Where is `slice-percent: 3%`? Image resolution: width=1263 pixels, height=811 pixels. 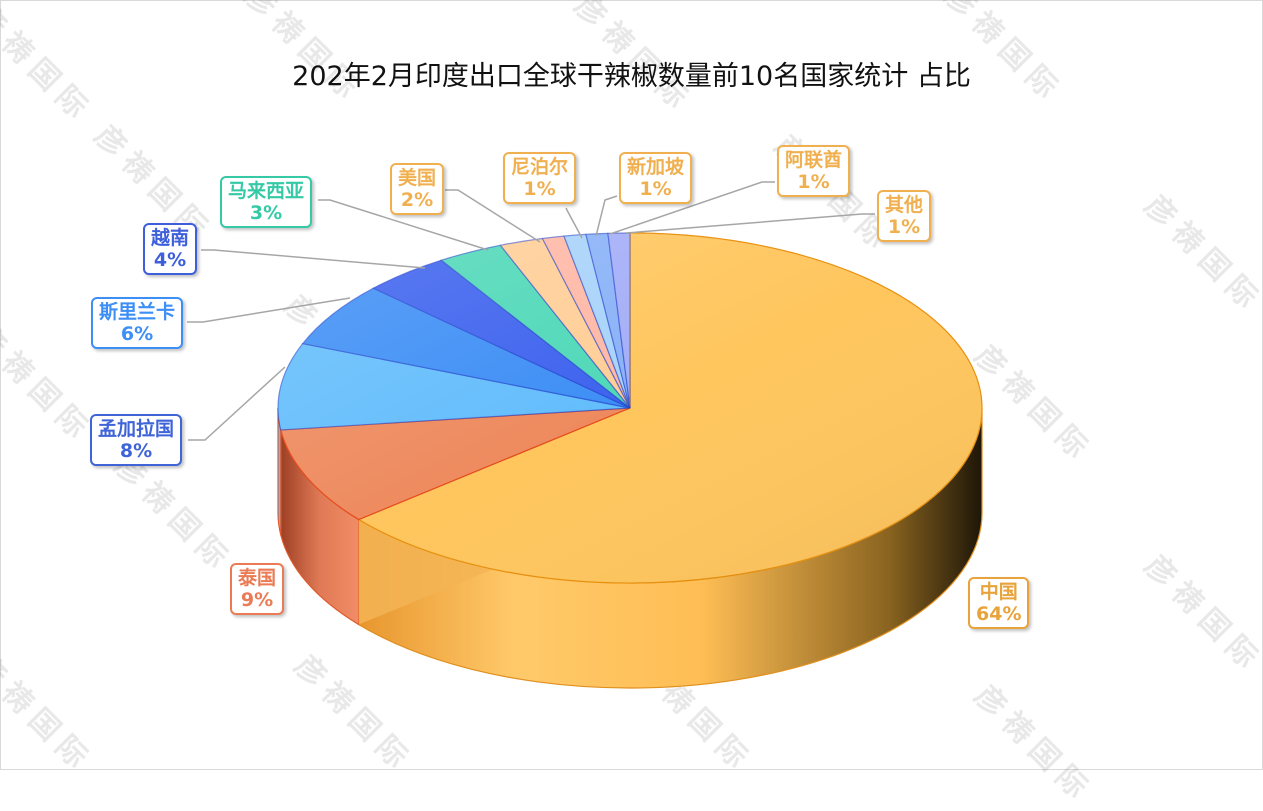 slice-percent: 3% is located at coordinates (266, 213).